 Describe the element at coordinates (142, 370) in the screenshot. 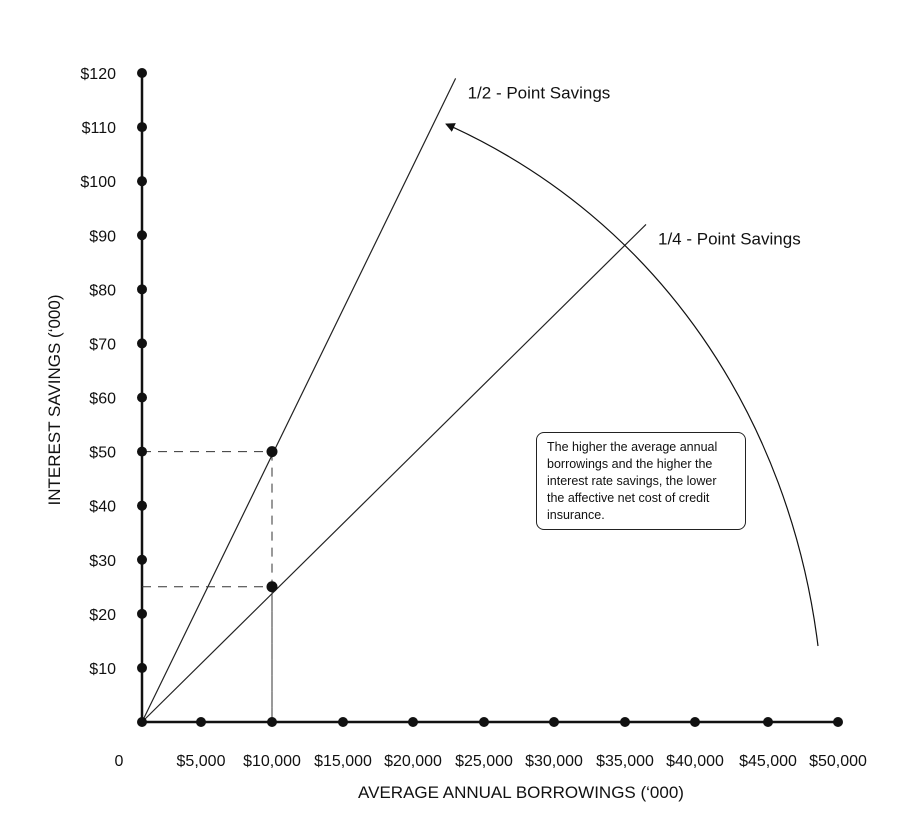

I see `y-tick-dots` at that location.